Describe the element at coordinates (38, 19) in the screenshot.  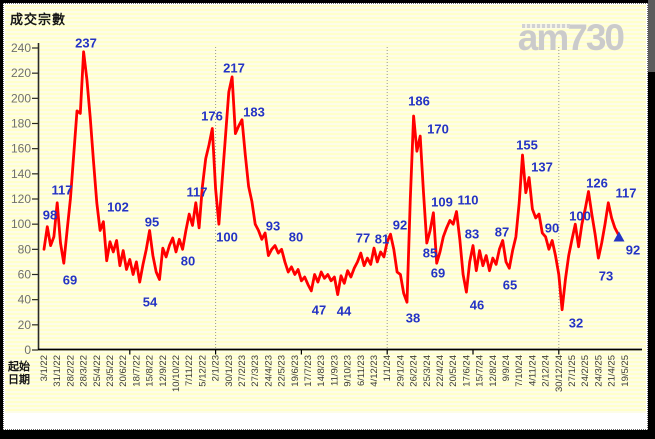
I see `chart-title: 成交宗數` at that location.